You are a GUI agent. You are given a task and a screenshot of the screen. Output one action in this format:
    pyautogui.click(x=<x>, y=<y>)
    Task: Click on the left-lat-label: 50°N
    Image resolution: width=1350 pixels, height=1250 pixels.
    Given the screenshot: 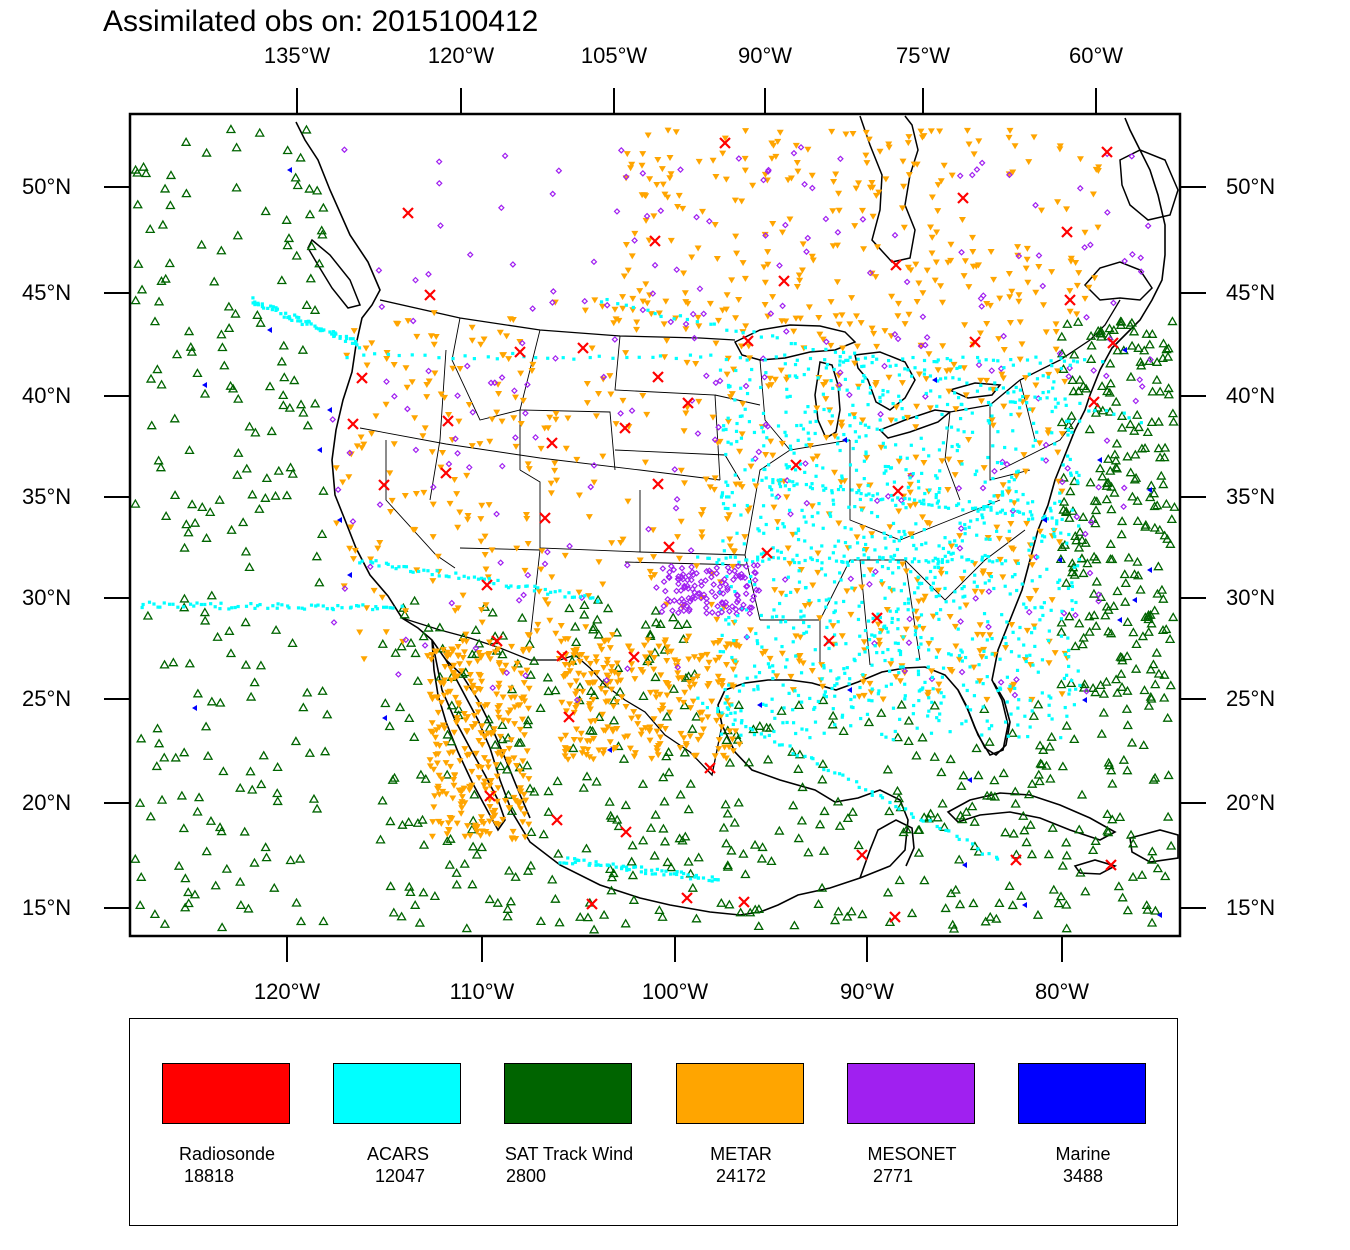 What is the action you would take?
    pyautogui.click(x=47, y=186)
    